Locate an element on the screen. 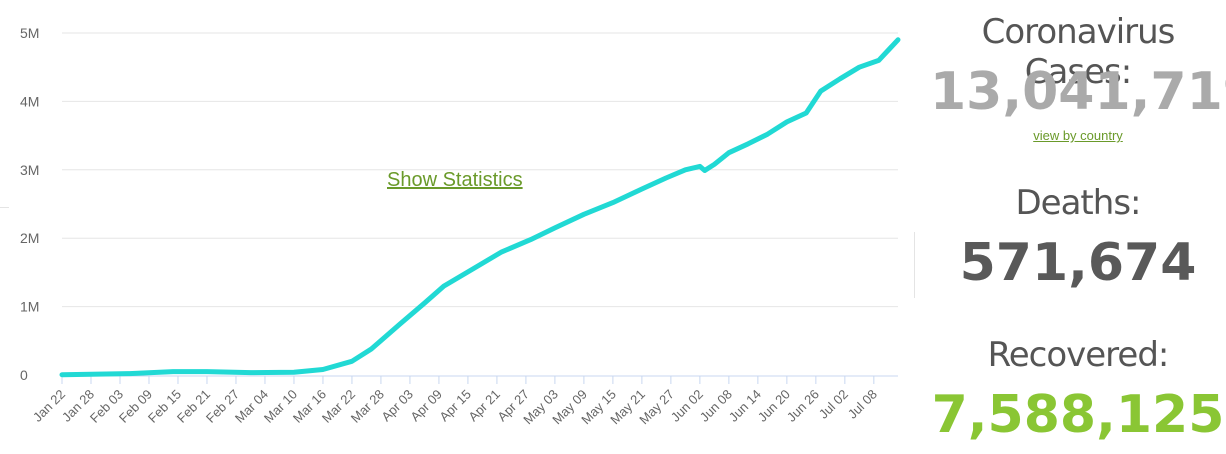 This screenshot has width=1226, height=454. cases-label: Coronavirus Cases: is located at coordinates (1078, 52).